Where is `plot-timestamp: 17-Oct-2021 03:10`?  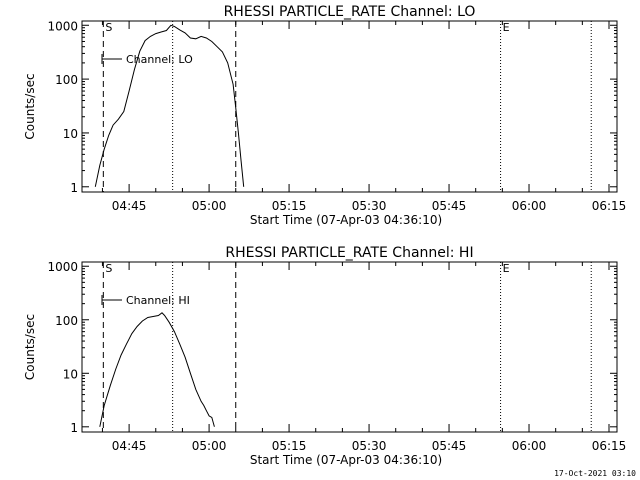
plot-timestamp: 17-Oct-2021 03:10 is located at coordinates (595, 473).